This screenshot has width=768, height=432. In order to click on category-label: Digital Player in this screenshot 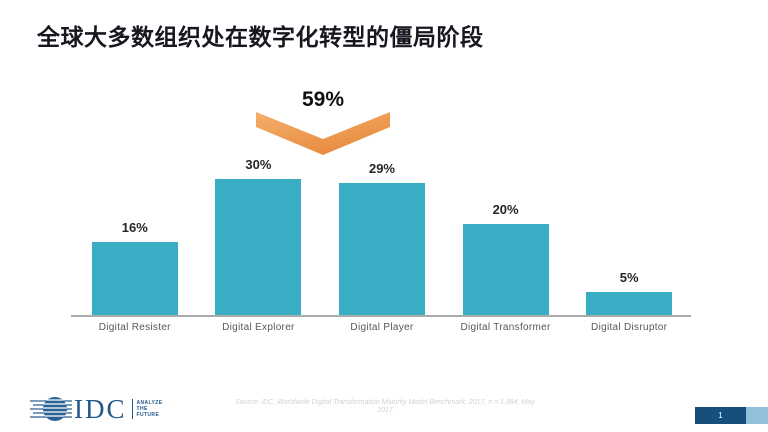, I will do `click(382, 327)`.